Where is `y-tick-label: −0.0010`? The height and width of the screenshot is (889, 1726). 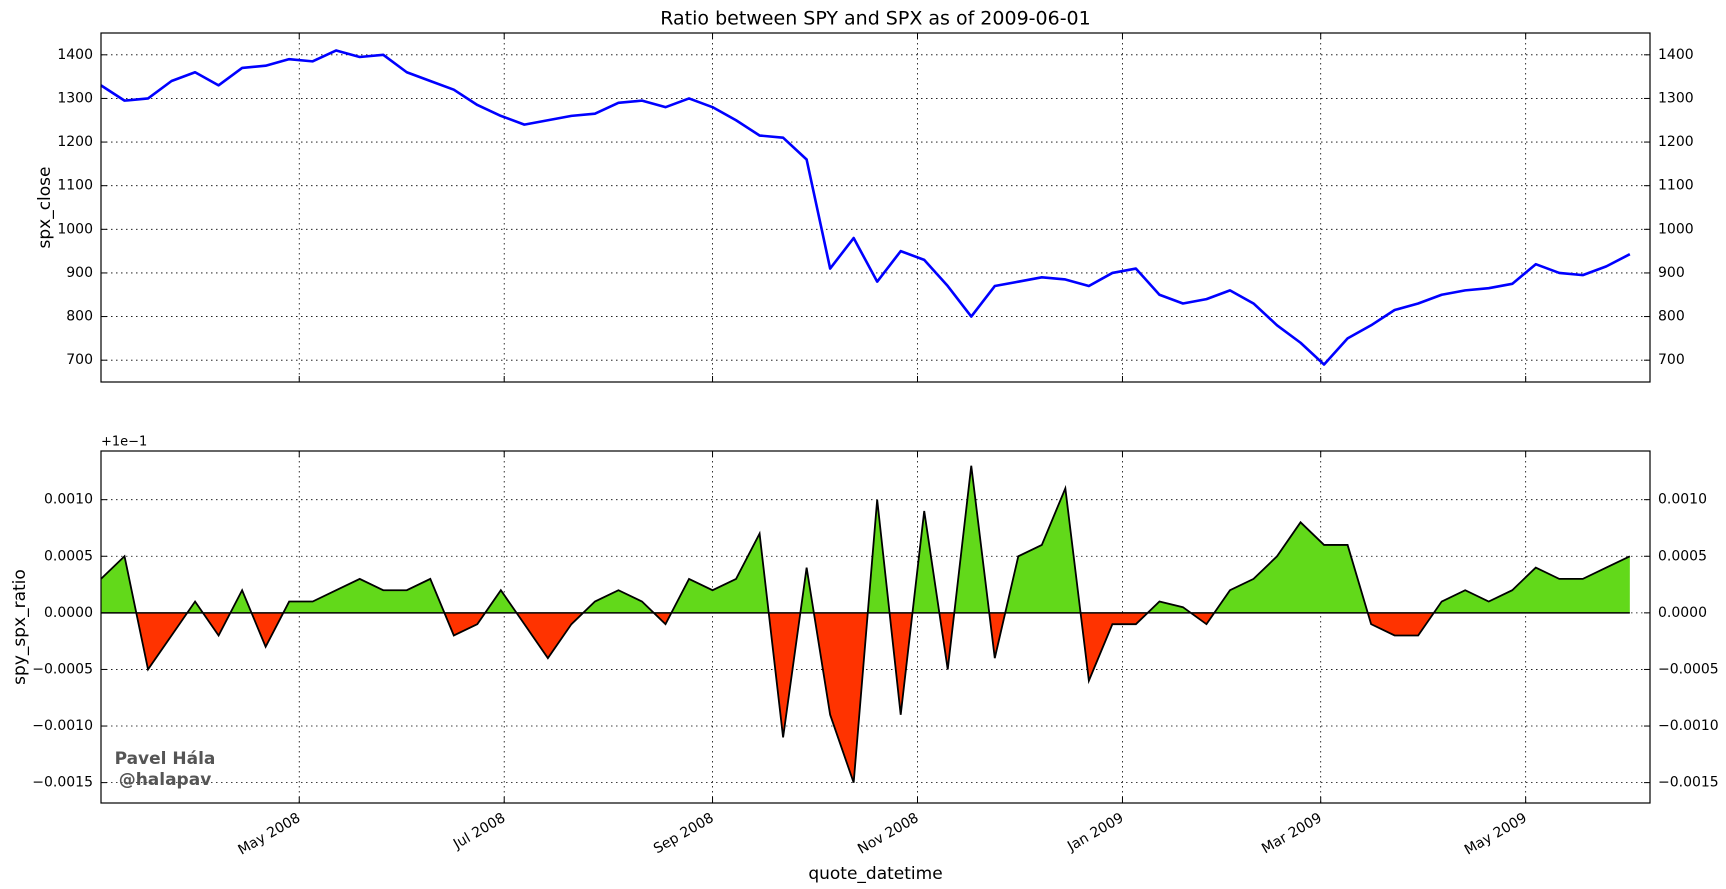 y-tick-label: −0.0010 is located at coordinates (62, 726).